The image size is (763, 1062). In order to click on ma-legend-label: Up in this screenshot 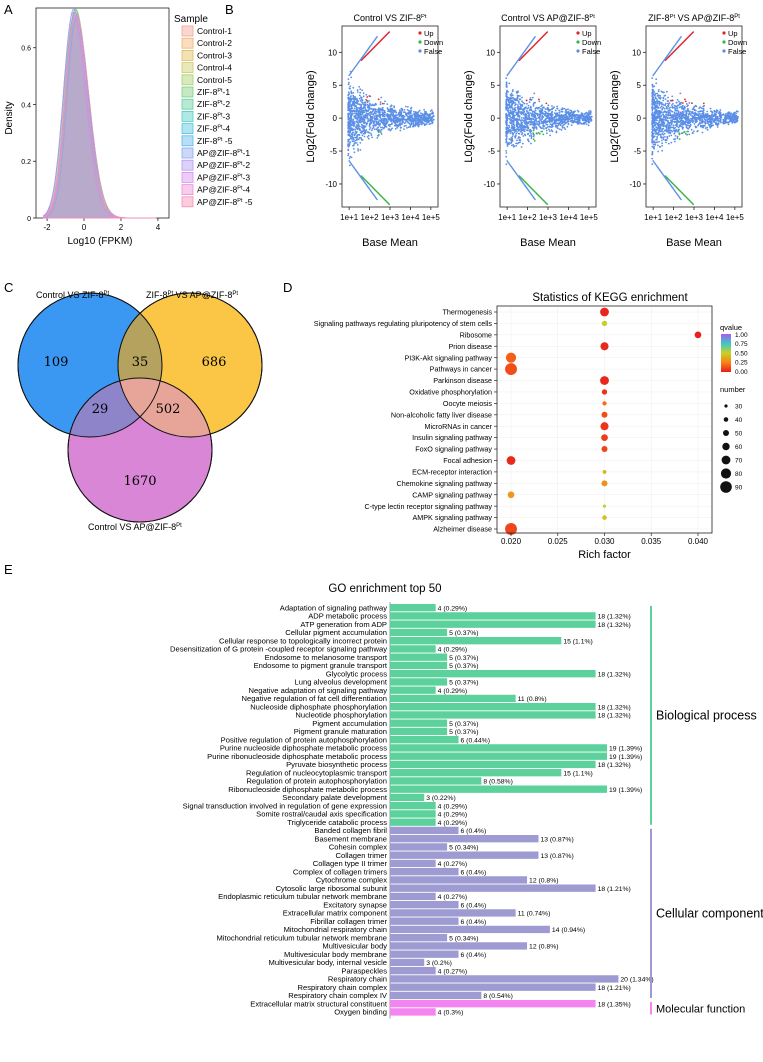, I will do `click(429, 33)`.